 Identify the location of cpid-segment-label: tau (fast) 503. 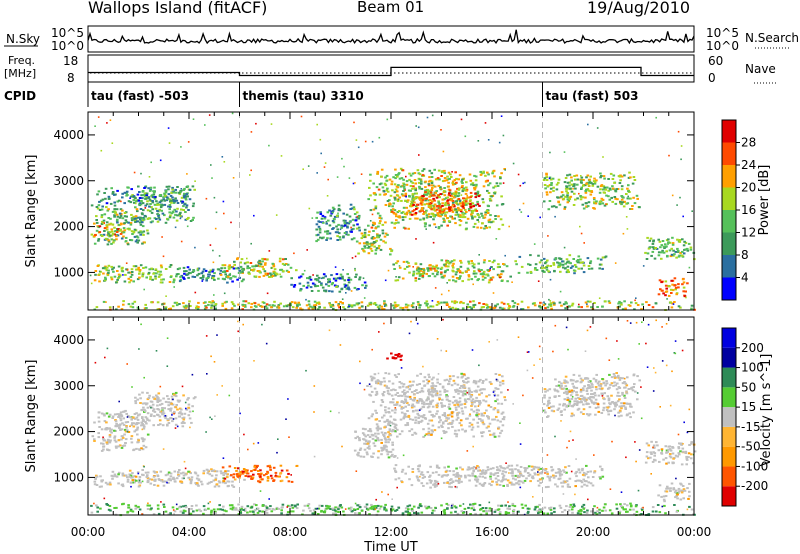
(592, 96).